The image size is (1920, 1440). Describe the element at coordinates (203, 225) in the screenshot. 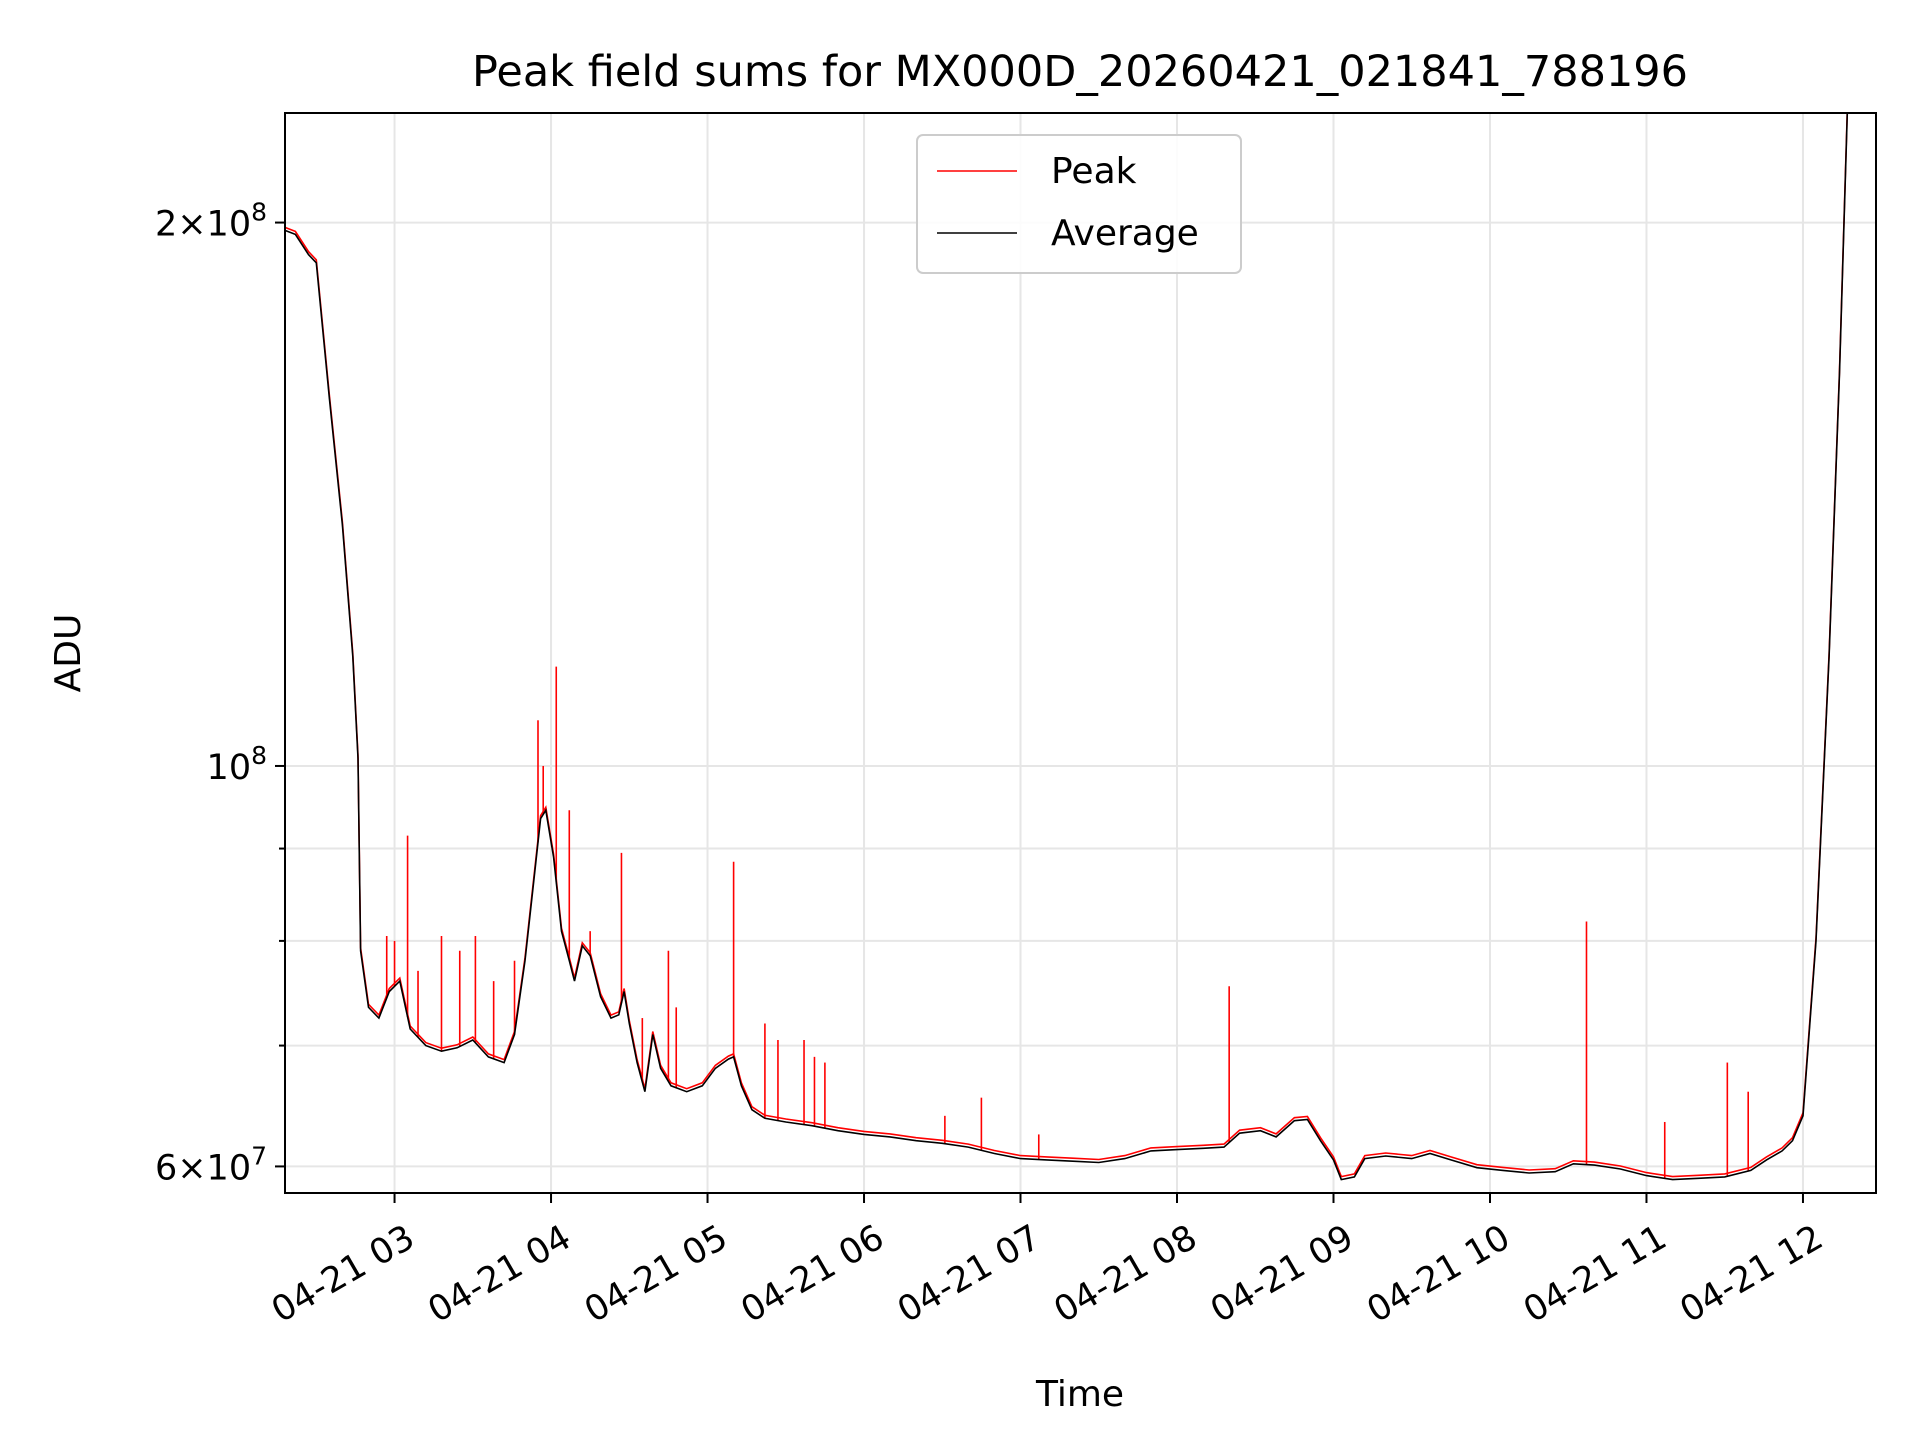

I see `y-tick-label-base: 2×10` at that location.